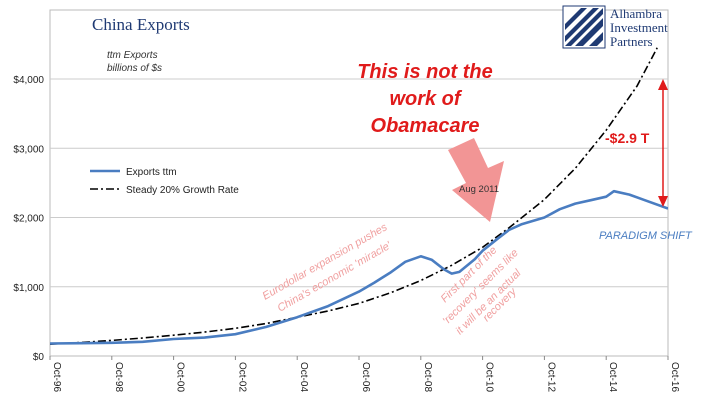 Image resolution: width=705 pixels, height=401 pixels. What do you see at coordinates (365, 377) in the screenshot?
I see `x-tick-label: Oct-06` at bounding box center [365, 377].